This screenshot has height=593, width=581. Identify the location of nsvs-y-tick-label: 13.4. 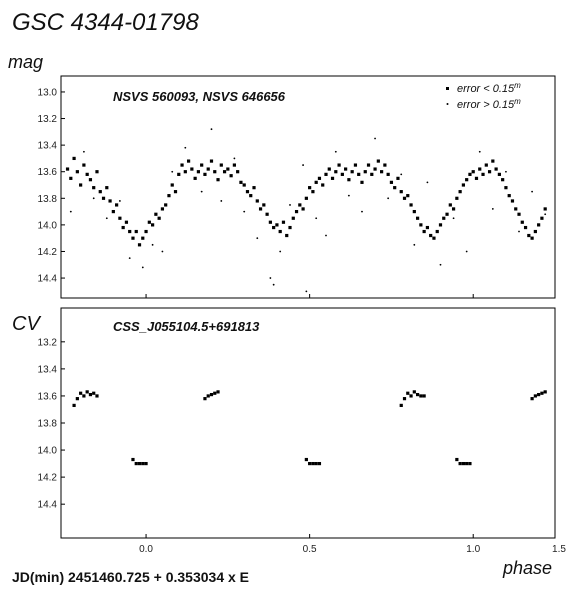
(48, 146).